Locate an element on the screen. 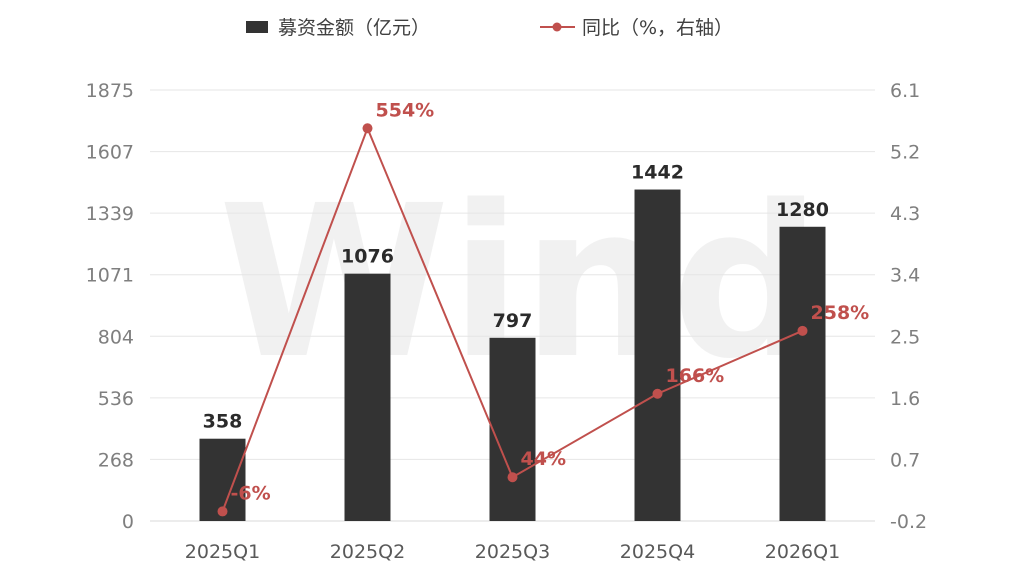 This screenshot has height=573, width=1024. right-tick-label: -0.2 is located at coordinates (908, 522).